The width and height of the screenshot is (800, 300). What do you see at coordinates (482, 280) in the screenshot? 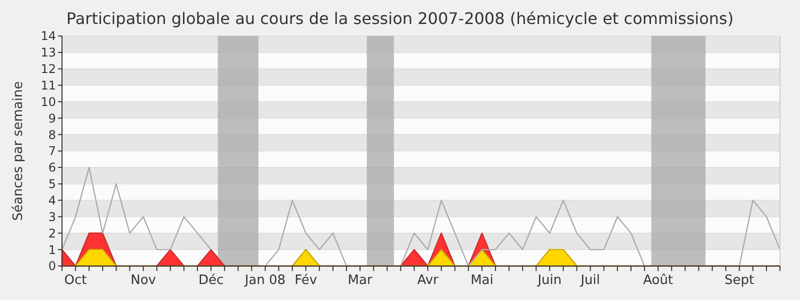
I see `x-tick-label: Mai` at bounding box center [482, 280].